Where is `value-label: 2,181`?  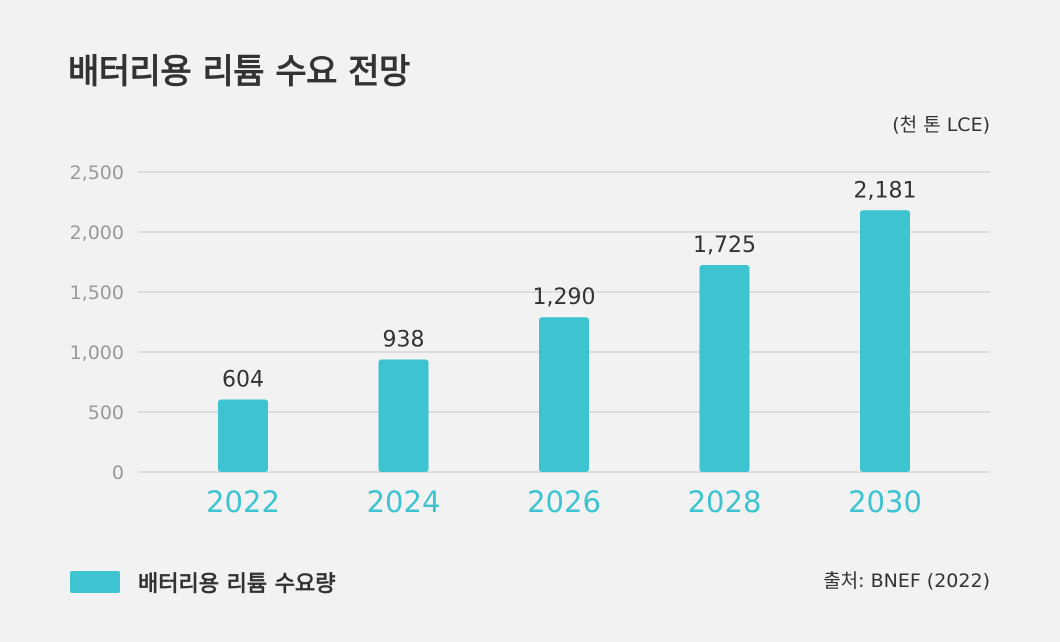 value-label: 2,181 is located at coordinates (885, 190).